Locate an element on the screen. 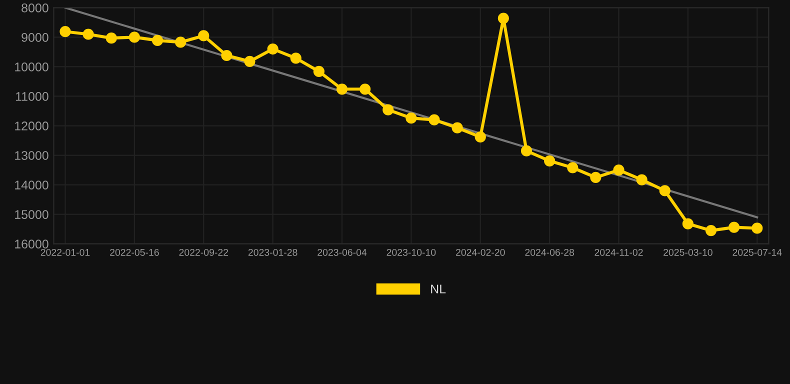 Image resolution: width=790 pixels, height=384 pixels. y-tick-label: 12000 is located at coordinates (31, 126).